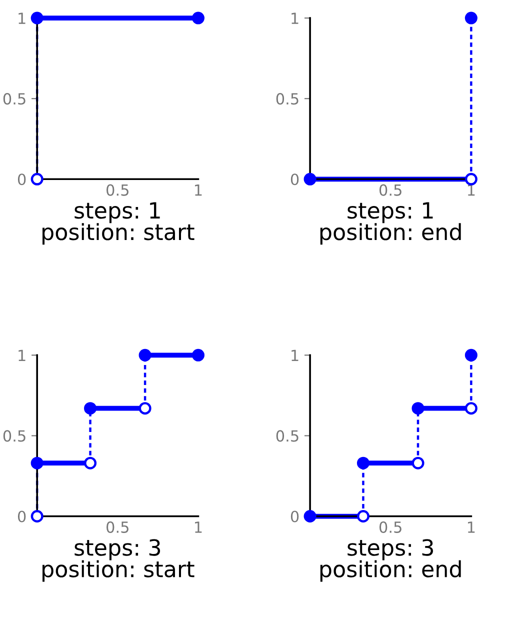 This screenshot has height=622, width=530. What do you see at coordinates (390, 223) in the screenshot?
I see `x-axis-title: steps: 1 position: end` at bounding box center [390, 223].